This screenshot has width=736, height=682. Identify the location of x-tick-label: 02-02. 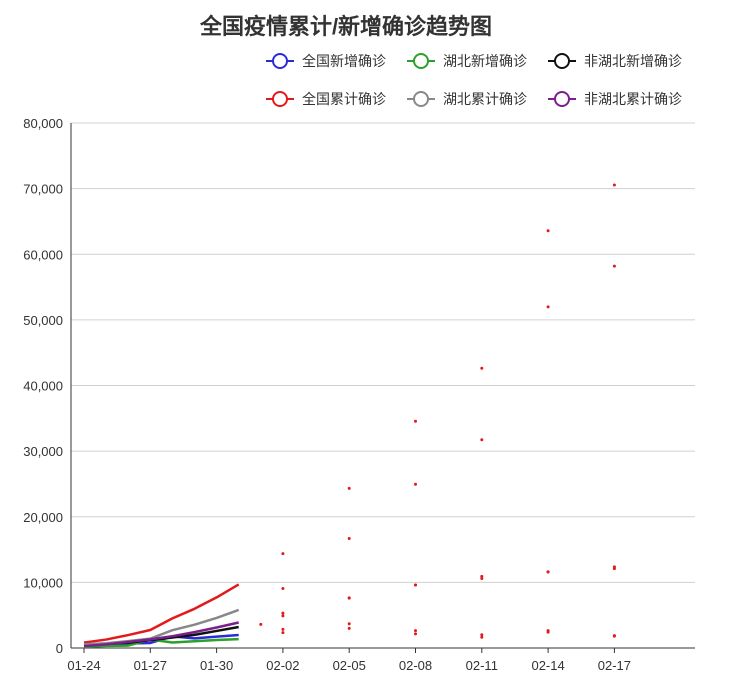
(282, 665).